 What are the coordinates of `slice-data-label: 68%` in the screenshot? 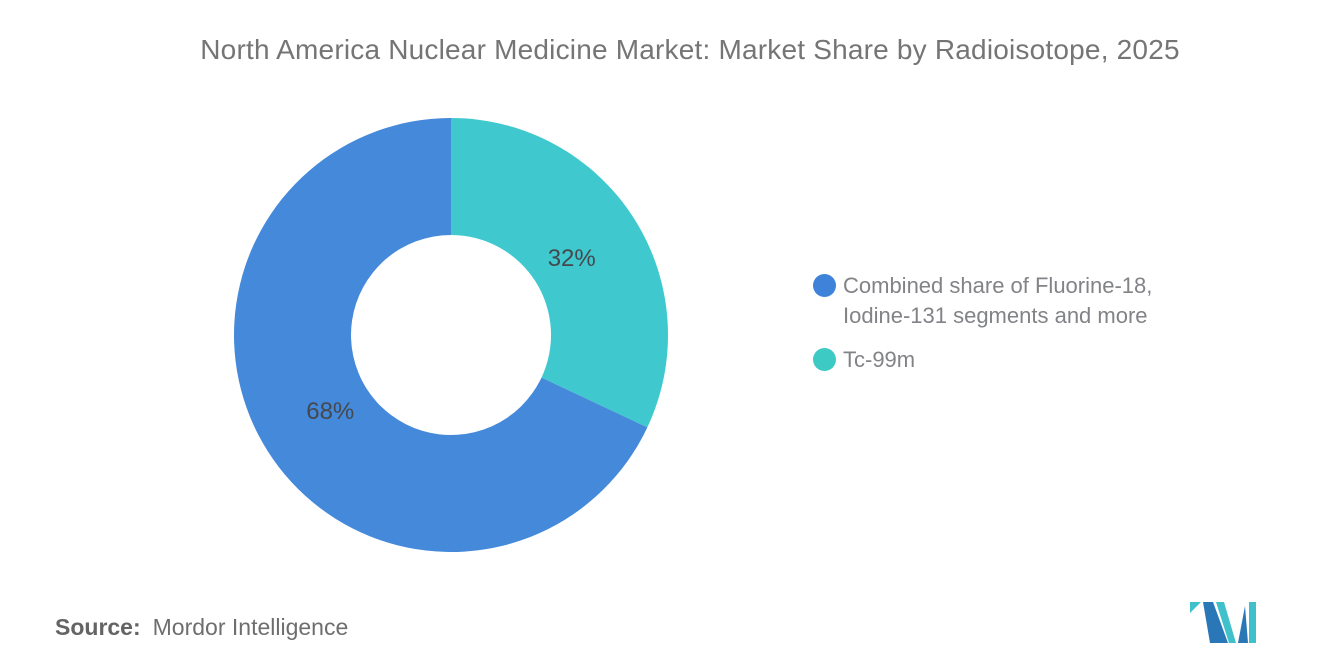 It's located at (330, 411).